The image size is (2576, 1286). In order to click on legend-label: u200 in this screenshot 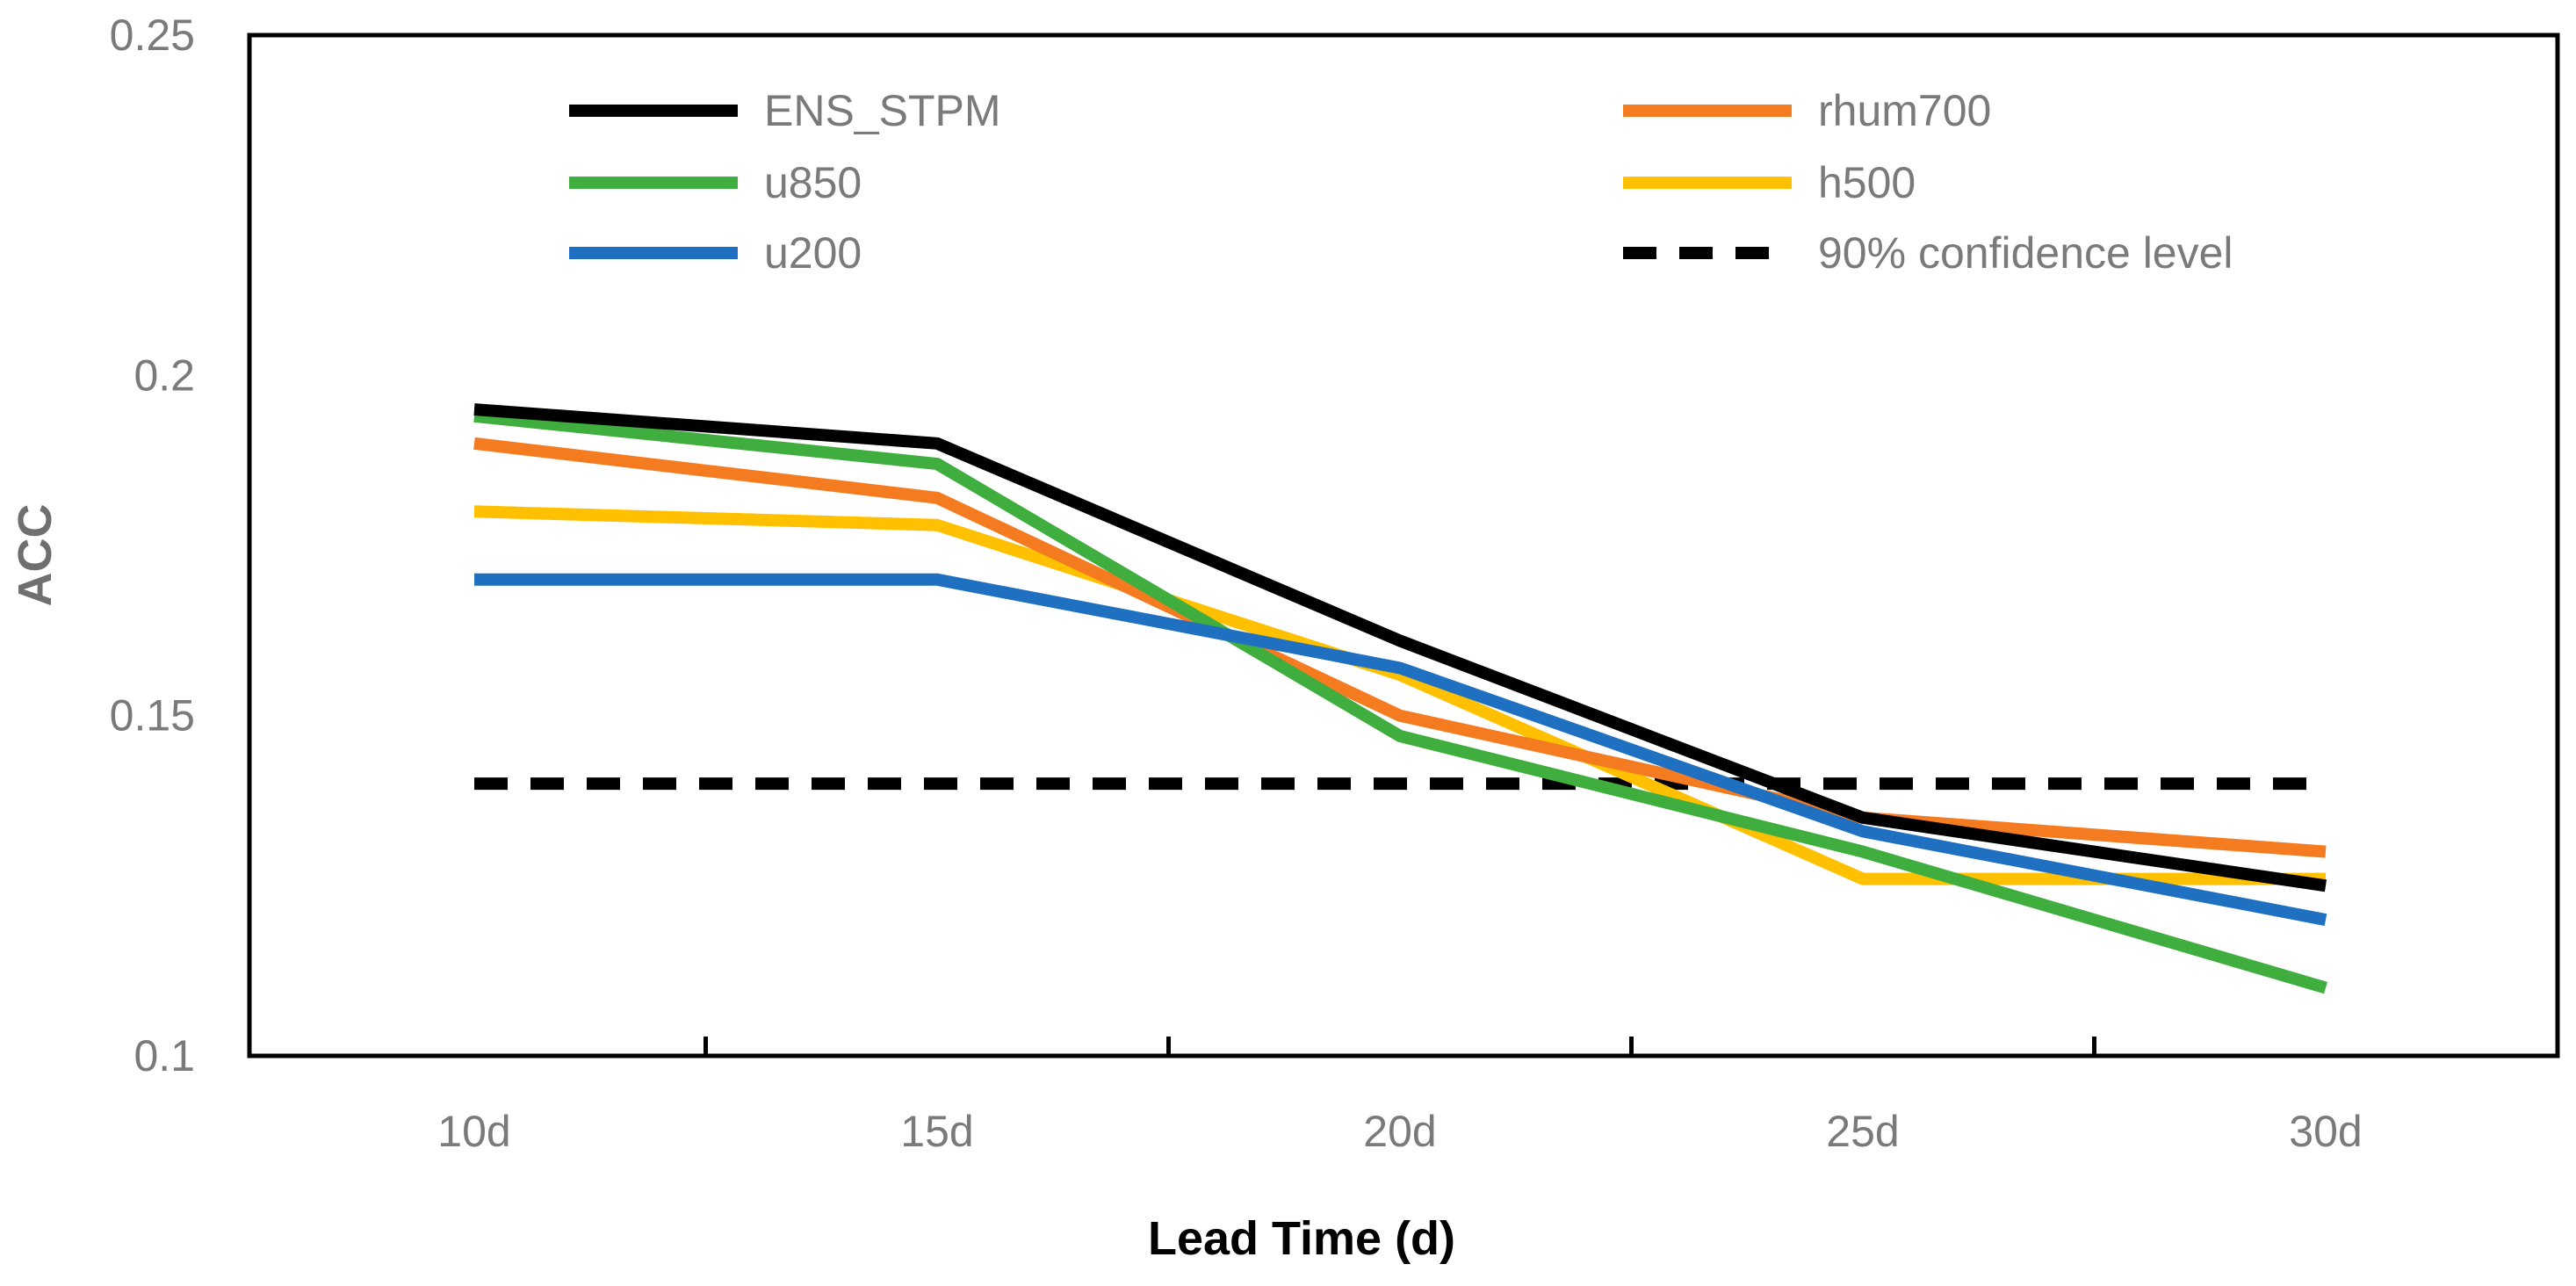, I will do `click(813, 253)`.